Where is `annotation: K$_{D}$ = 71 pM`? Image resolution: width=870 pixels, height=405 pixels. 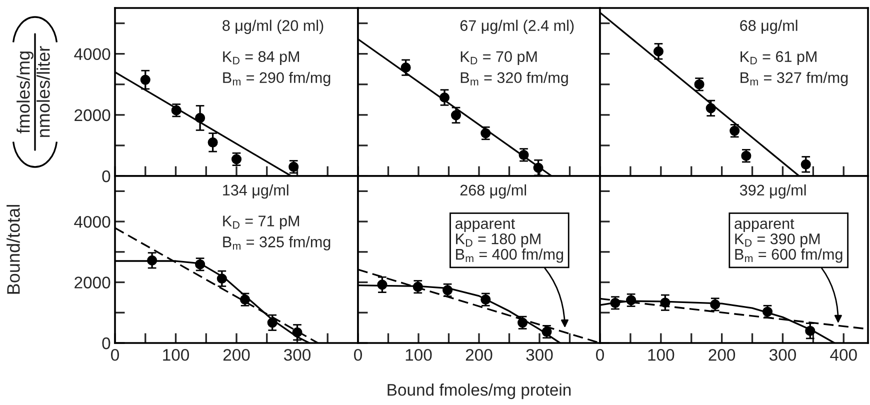 annotation: K$_{D}$ = 71 pM is located at coordinates (261, 223).